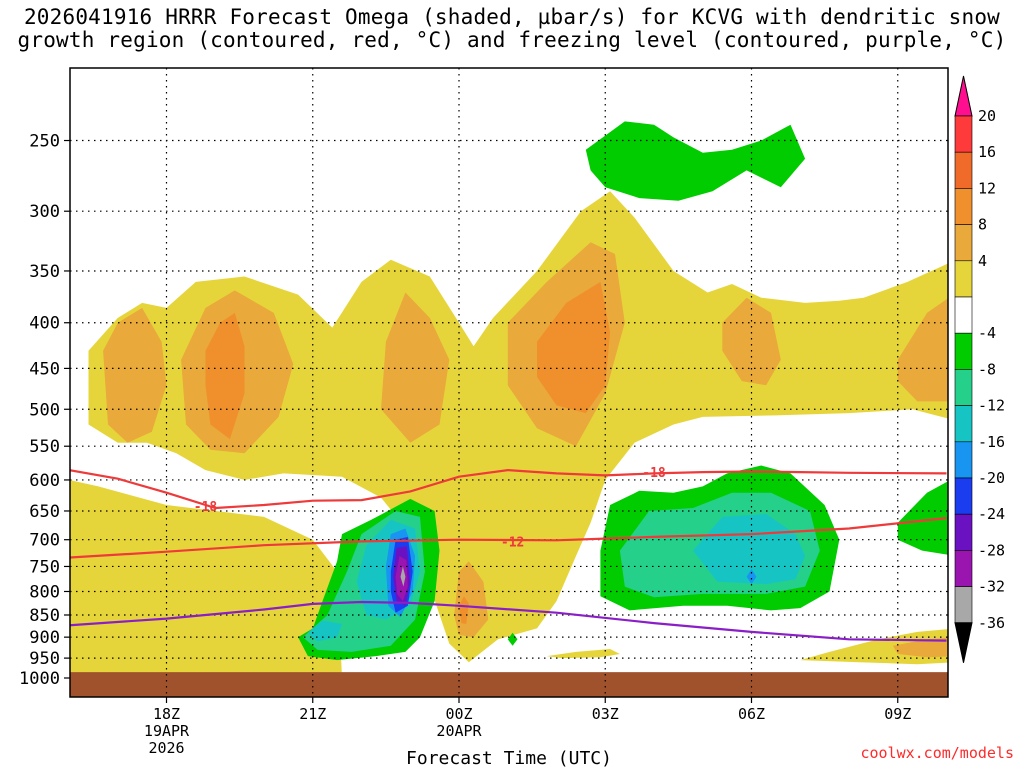  Describe the element at coordinates (44, 272) in the screenshot. I see `y-tick-label-350: 350` at that location.